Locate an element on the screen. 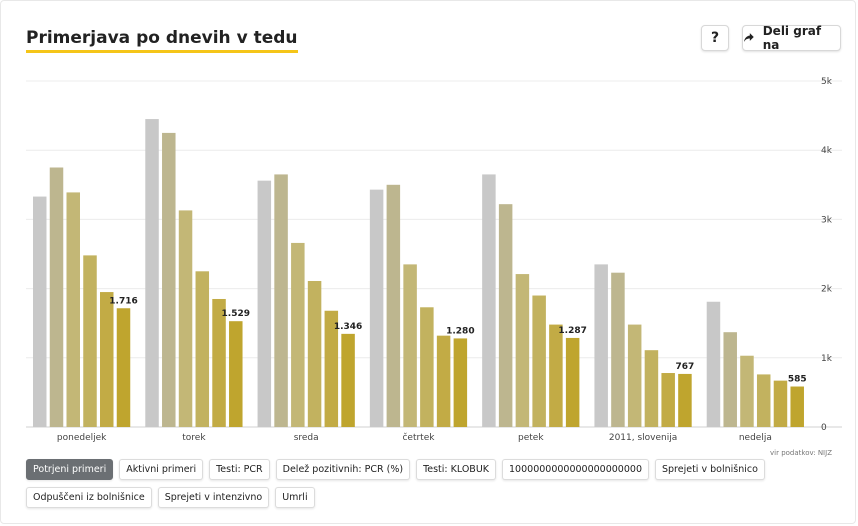  share-label: Deli graf na is located at coordinates (792, 38).